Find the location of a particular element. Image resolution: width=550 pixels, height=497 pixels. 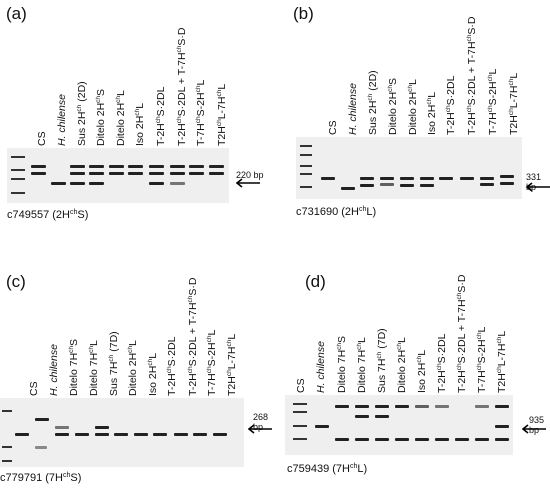

panel-label: (b) is located at coordinates (303, 13).